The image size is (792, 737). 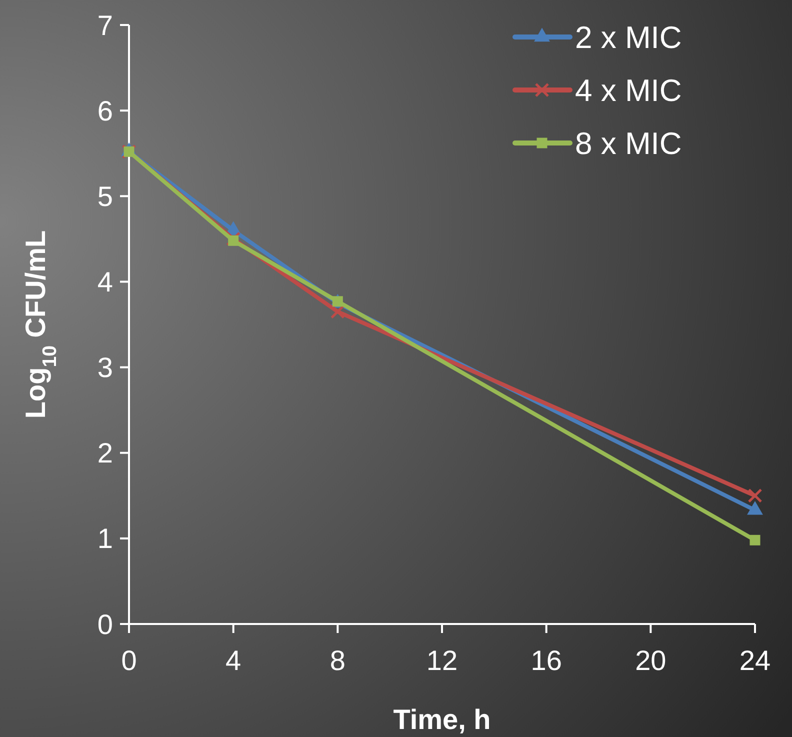 What do you see at coordinates (628, 90) in the screenshot?
I see `legend-label: 4 x MIC` at bounding box center [628, 90].